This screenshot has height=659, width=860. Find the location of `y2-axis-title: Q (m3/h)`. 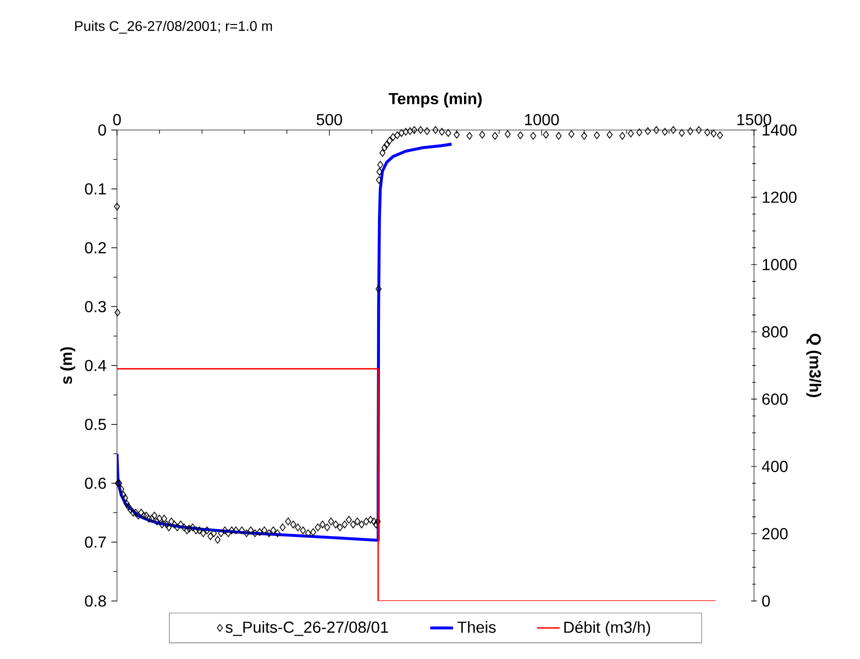

y2-axis-title: Q (m3/h) is located at coordinates (814, 366).